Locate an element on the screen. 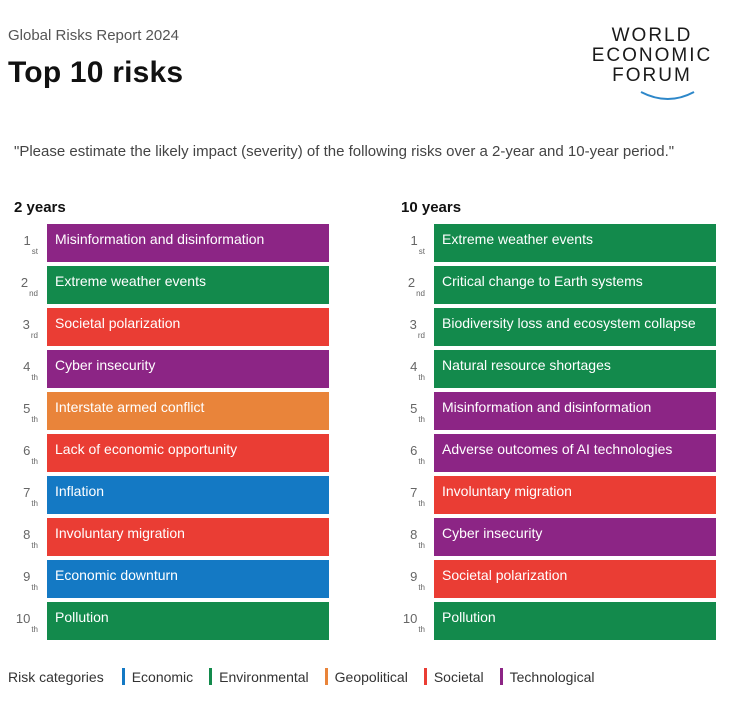 The image size is (740, 710). risk-bar: Critical change to Earth systems is located at coordinates (575, 285).